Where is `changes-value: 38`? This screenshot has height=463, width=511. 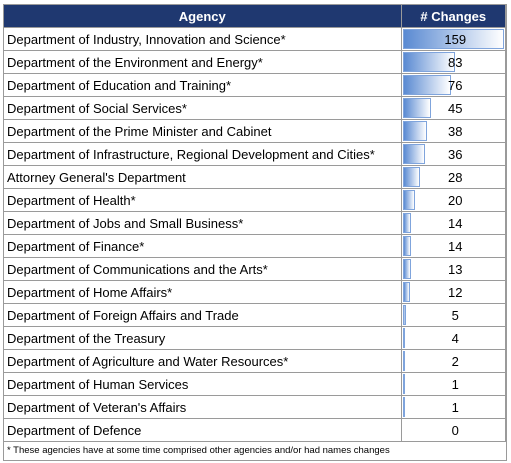
changes-value: 38 is located at coordinates (455, 131).